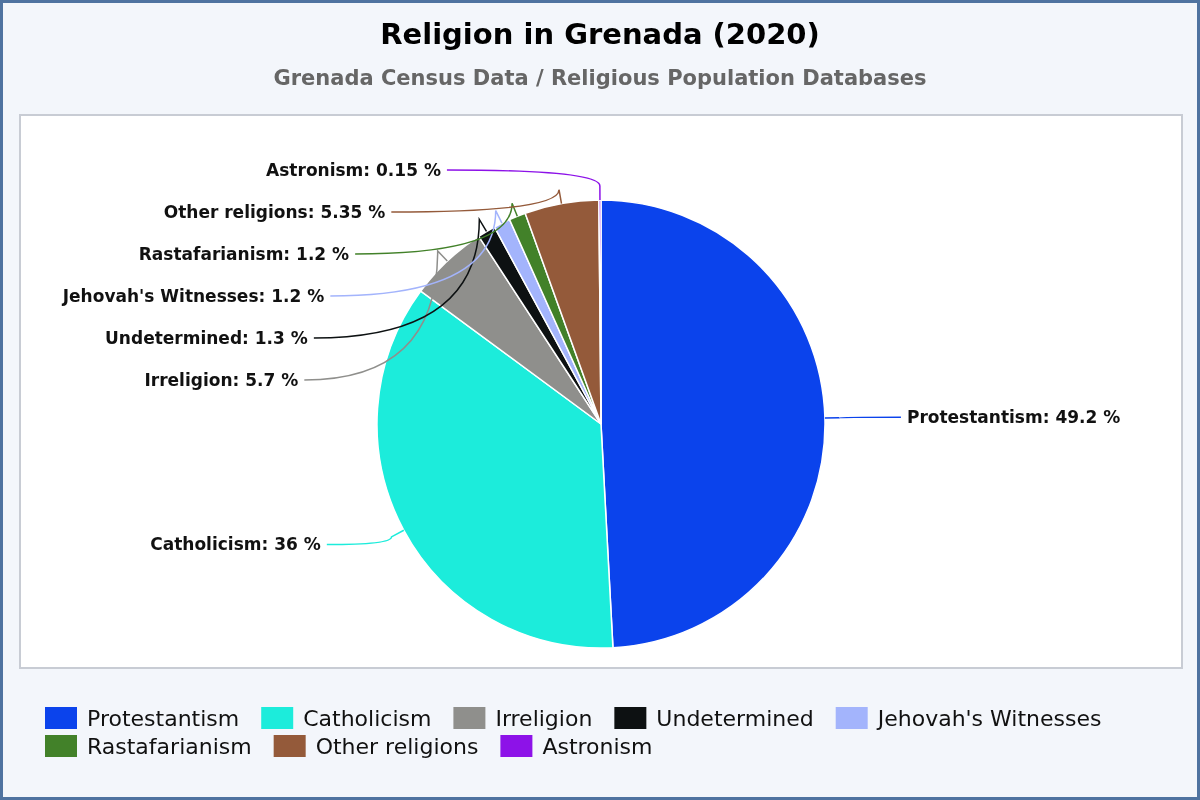  What do you see at coordinates (235, 544) in the screenshot?
I see `data-label: Catholicism: 36 %` at bounding box center [235, 544].